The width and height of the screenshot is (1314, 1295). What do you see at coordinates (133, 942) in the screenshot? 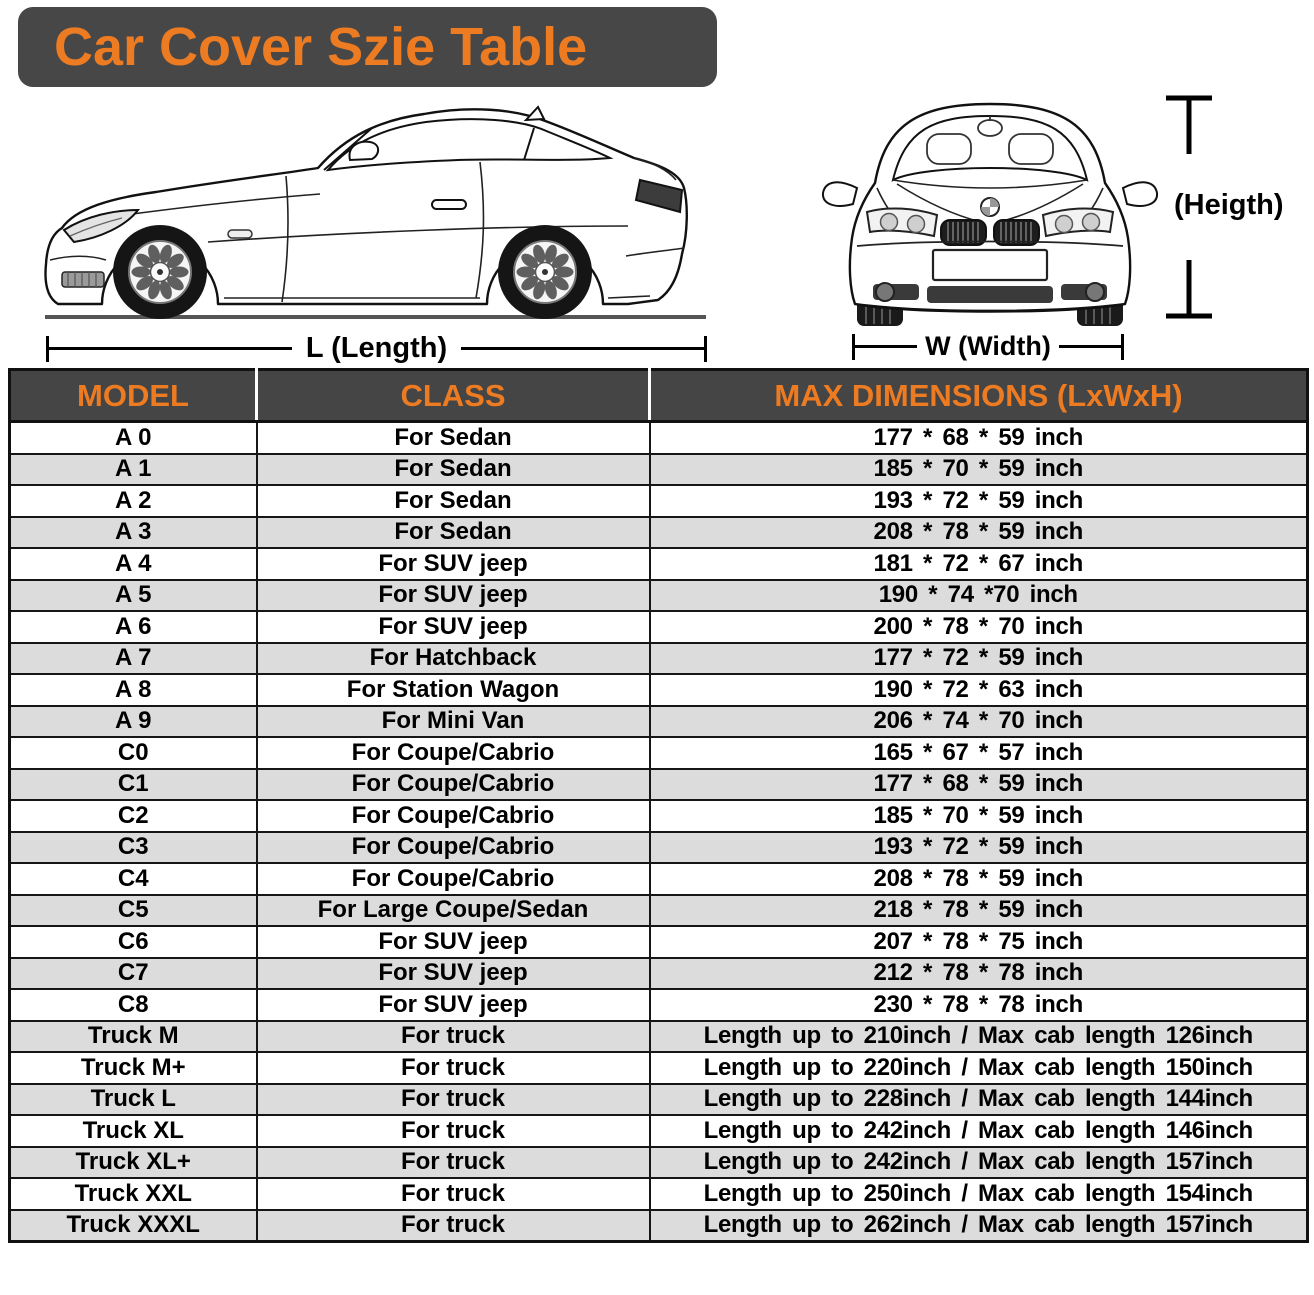
I see `model-cell: C6` at bounding box center [133, 942].